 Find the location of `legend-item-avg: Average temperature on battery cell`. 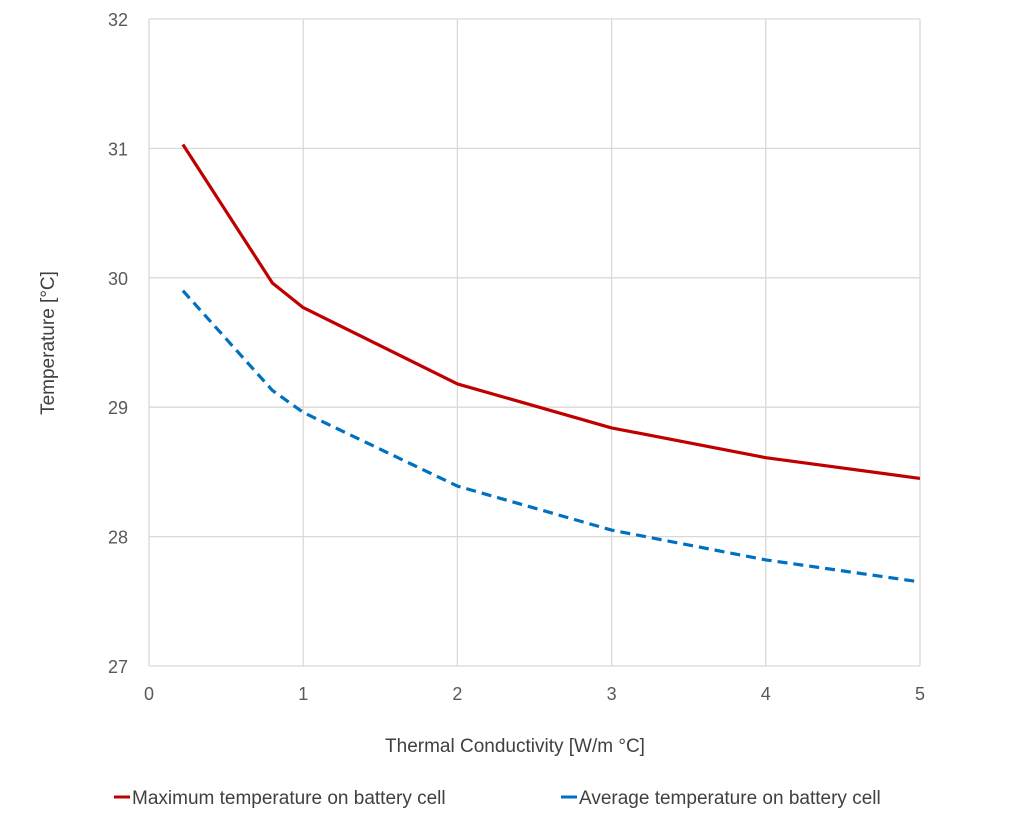

legend-item-avg: Average temperature on battery cell is located at coordinates (721, 798).